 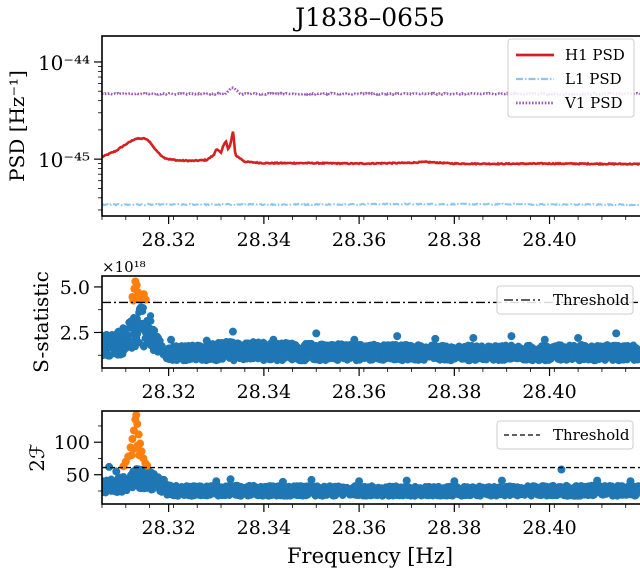 What do you see at coordinates (41, 322) in the screenshot?
I see `y-axis-label: S-statistic` at bounding box center [41, 322].